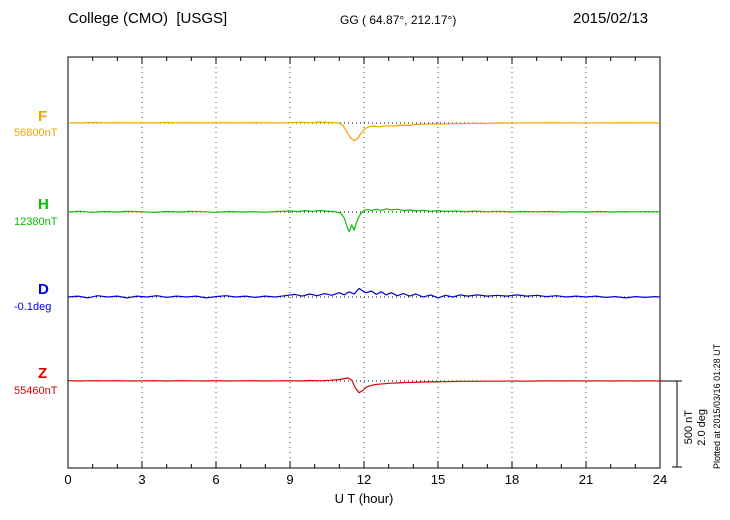 Image resolution: width=730 pixels, height=520 pixels. What do you see at coordinates (364, 479) in the screenshot?
I see `x-tick-label-12: 12` at bounding box center [364, 479].